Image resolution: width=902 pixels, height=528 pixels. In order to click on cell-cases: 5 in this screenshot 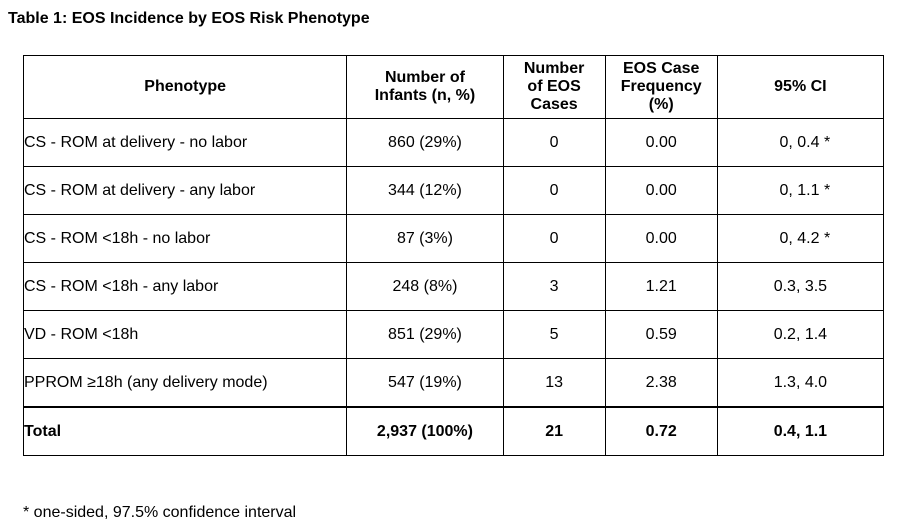, I will do `click(554, 334)`.